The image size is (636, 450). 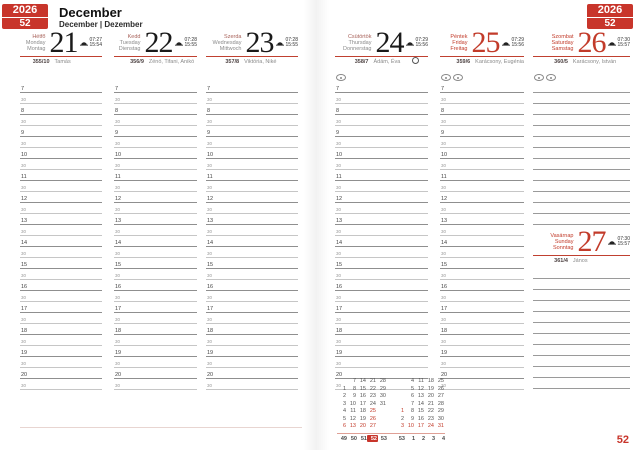 I want to click on sunset-time: 15:55, so click(x=190, y=45).